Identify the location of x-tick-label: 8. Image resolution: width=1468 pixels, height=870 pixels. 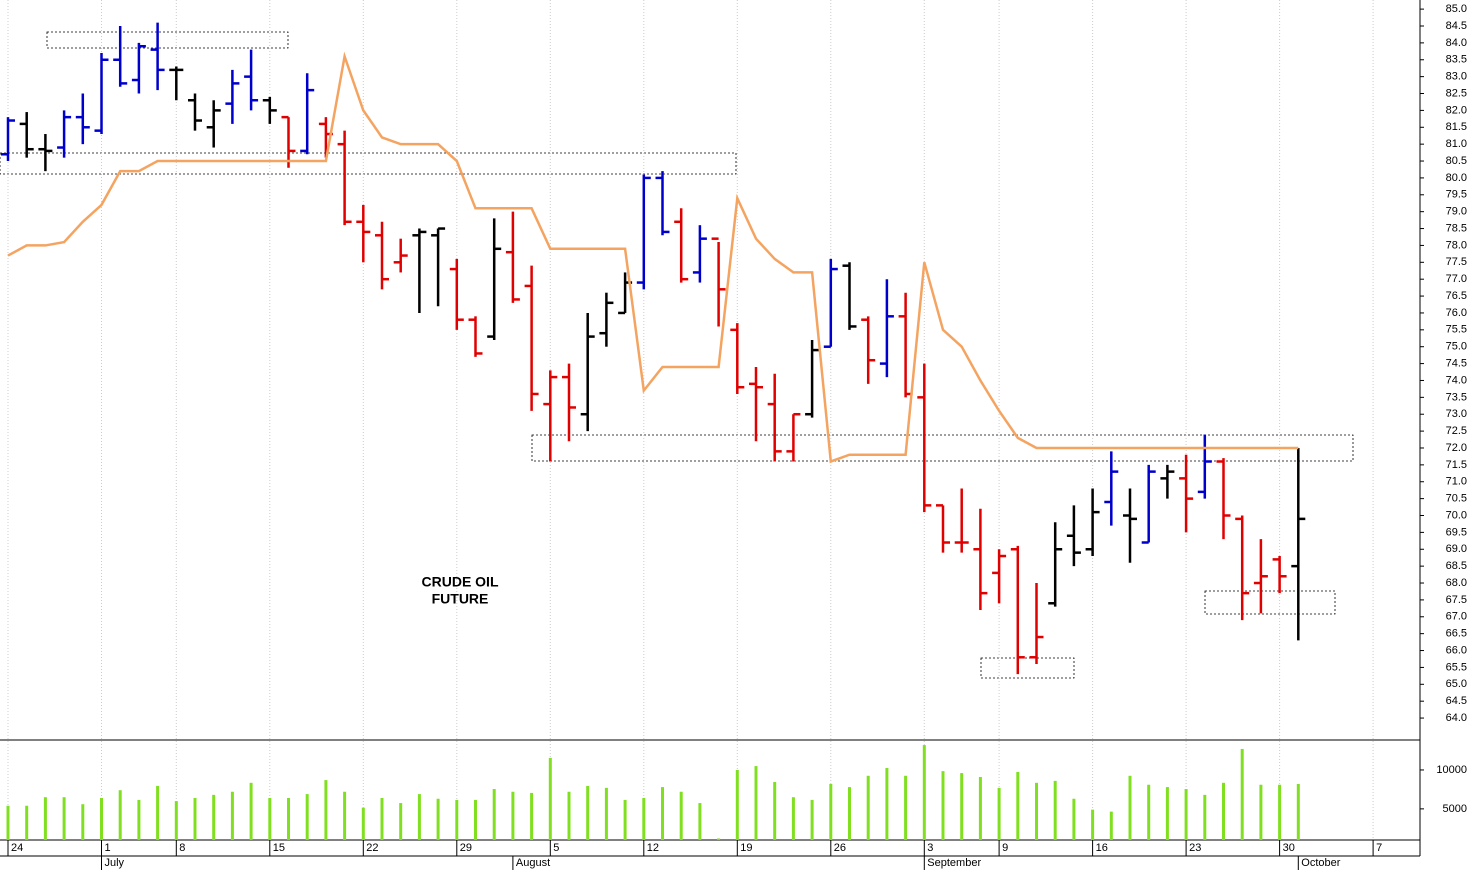
(182, 848).